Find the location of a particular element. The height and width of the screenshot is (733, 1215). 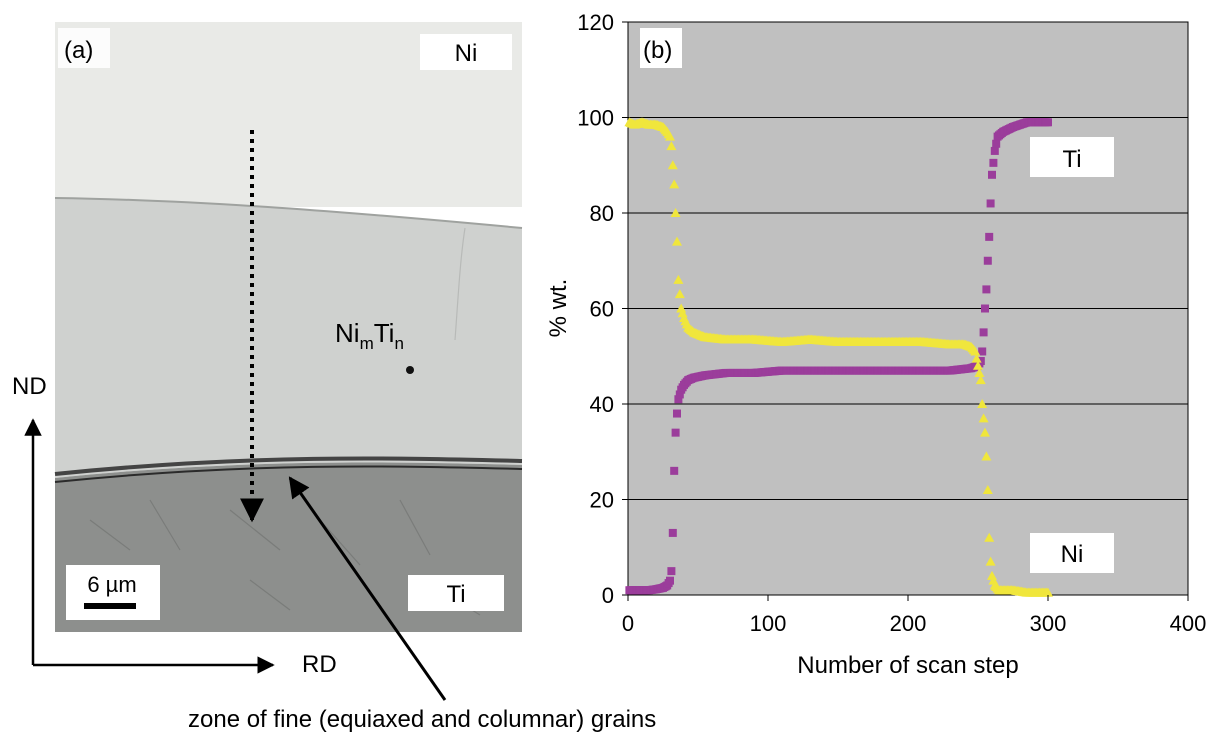

y-tick-label: 0 is located at coordinates (608, 595).